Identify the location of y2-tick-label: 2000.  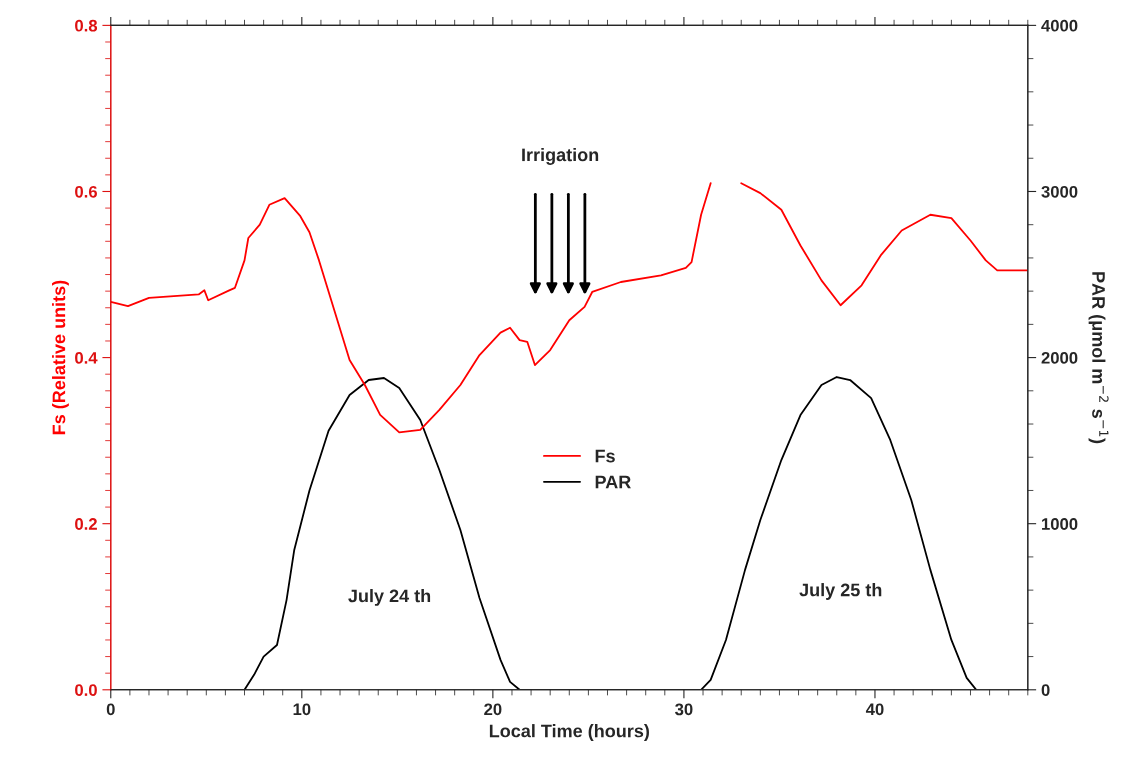
(1059, 357).